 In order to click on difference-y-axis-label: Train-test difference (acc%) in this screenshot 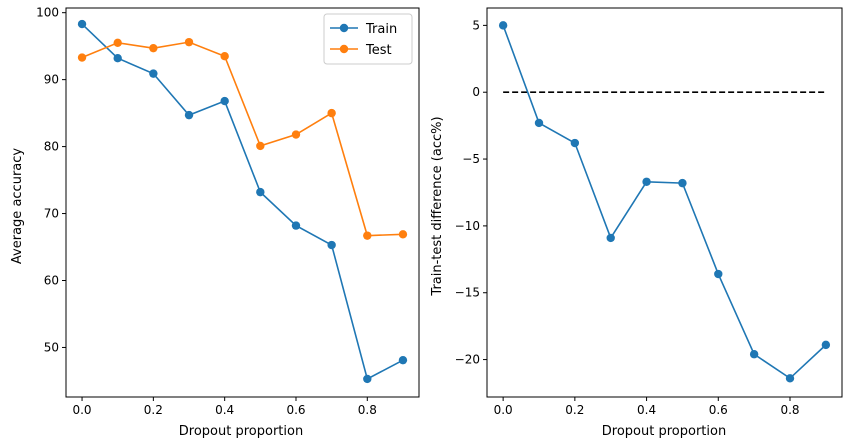, I will do `click(437, 206)`.